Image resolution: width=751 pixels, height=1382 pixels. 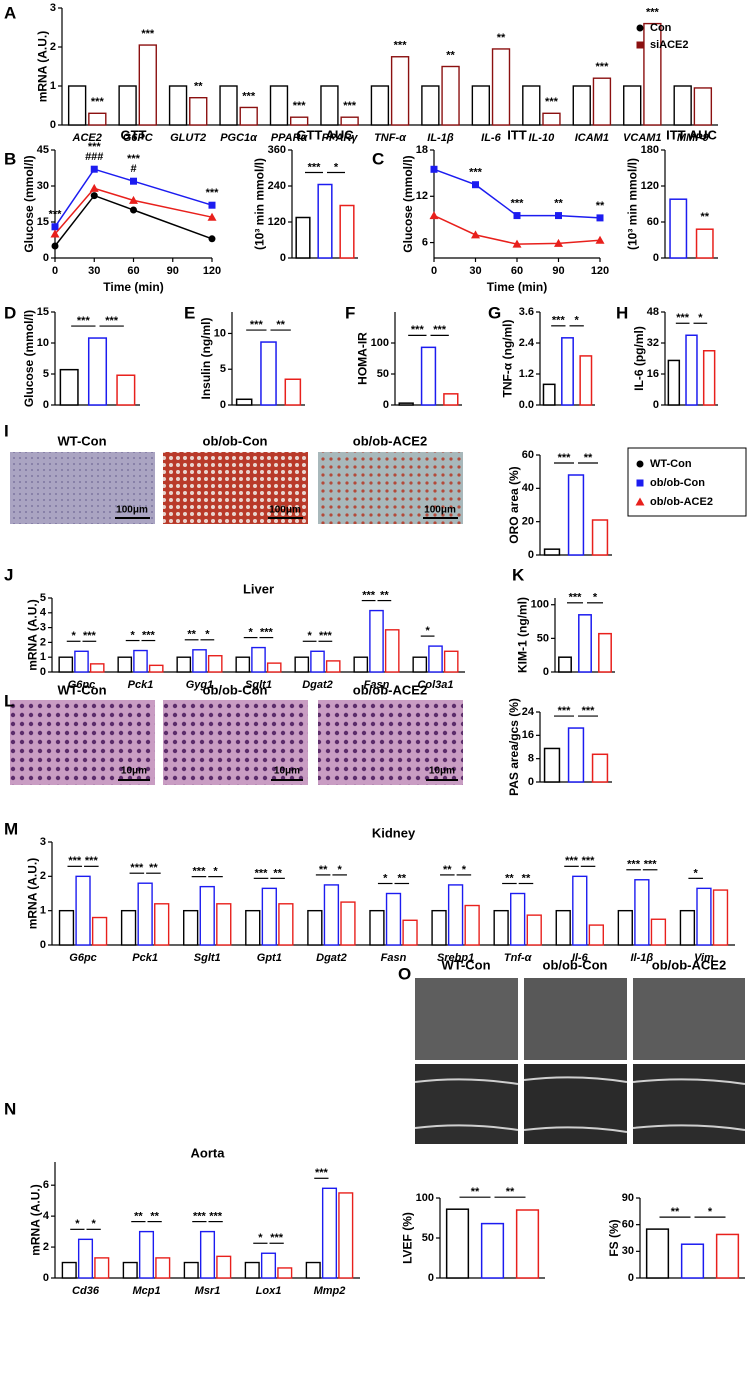 I want to click on y-axis-label: HOMA-IR, so click(x=363, y=358).